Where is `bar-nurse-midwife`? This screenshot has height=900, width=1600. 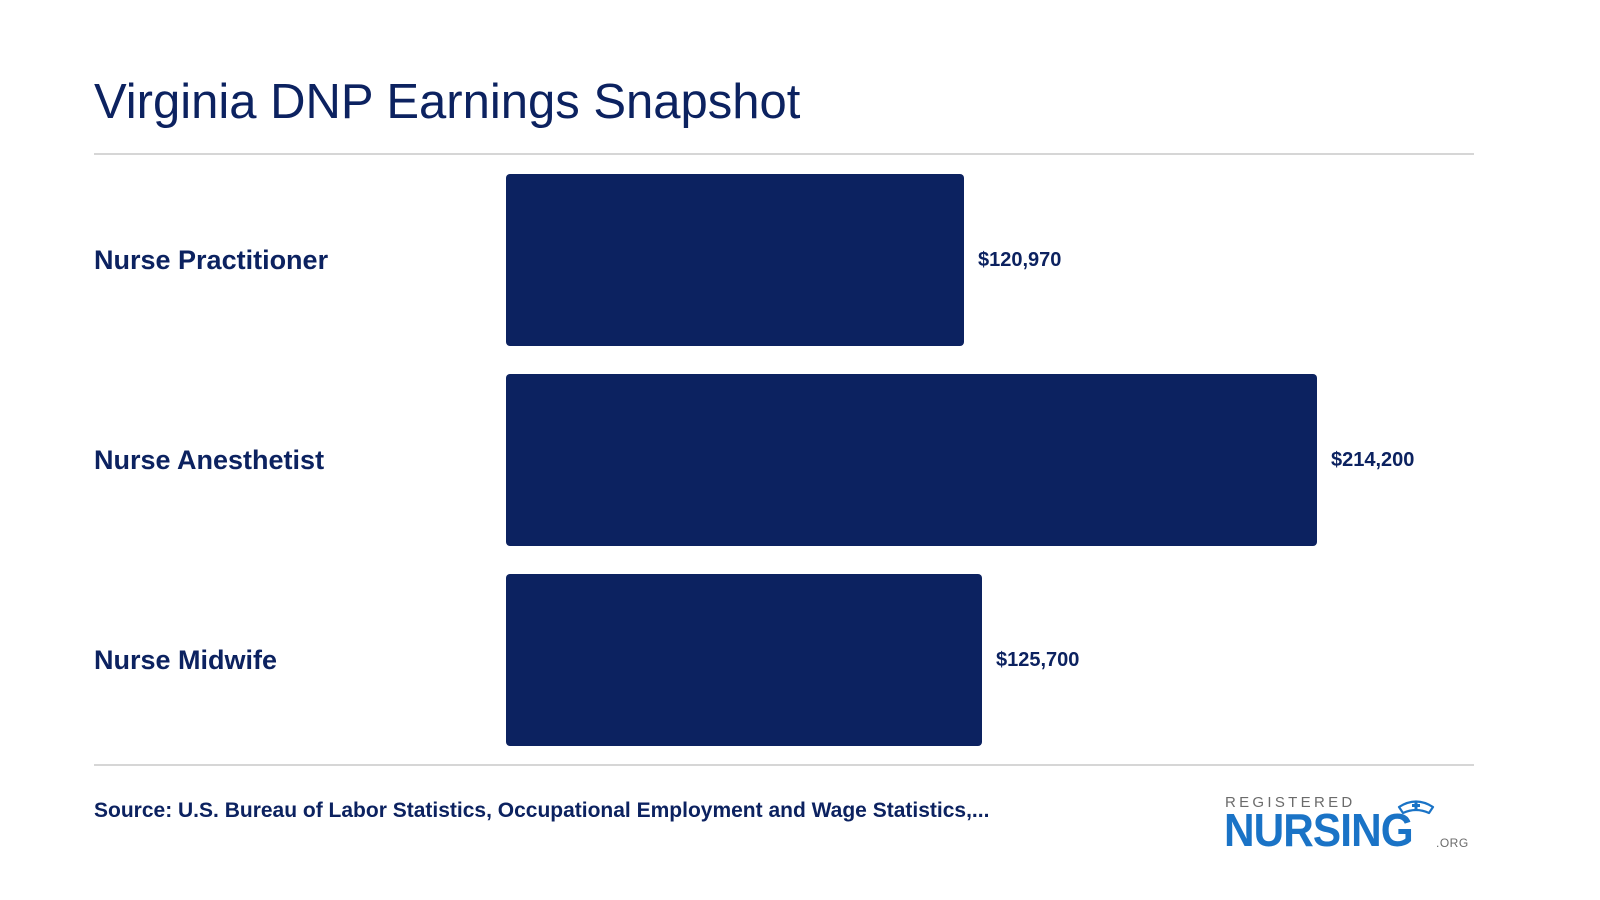 bar-nurse-midwife is located at coordinates (744, 660).